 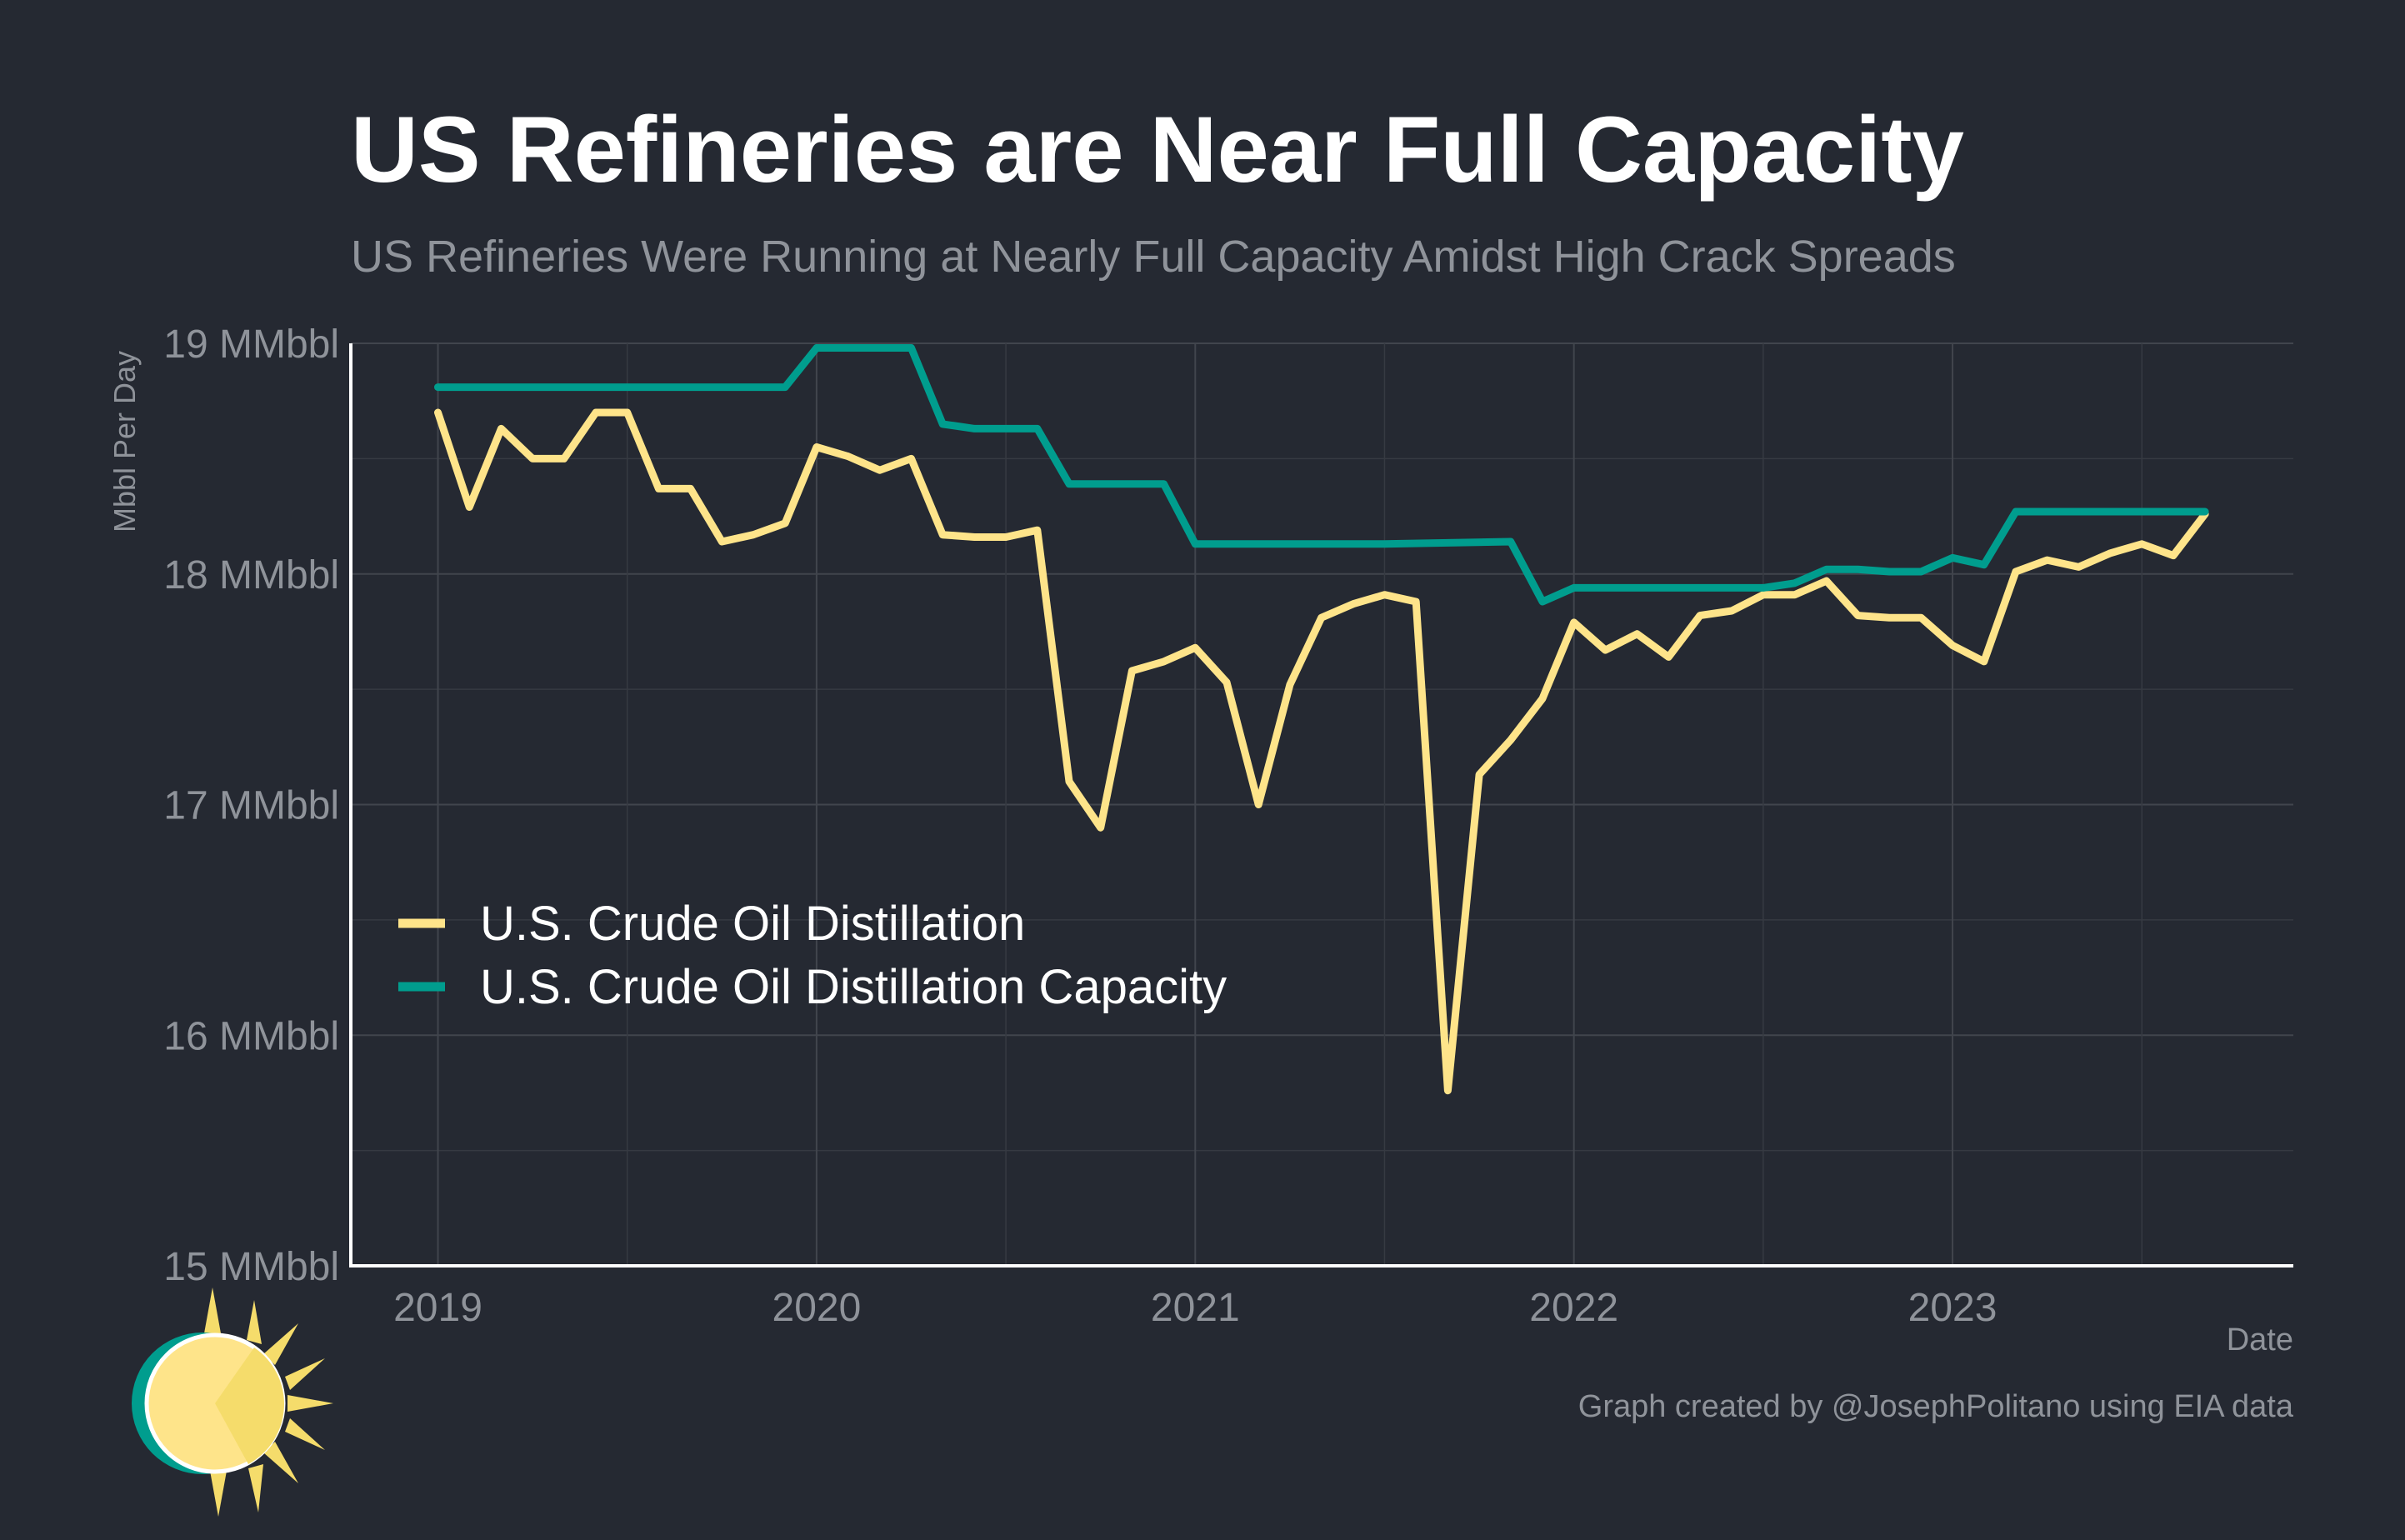 I want to click on x-tick-label: 2021, so click(x=1195, y=1308).